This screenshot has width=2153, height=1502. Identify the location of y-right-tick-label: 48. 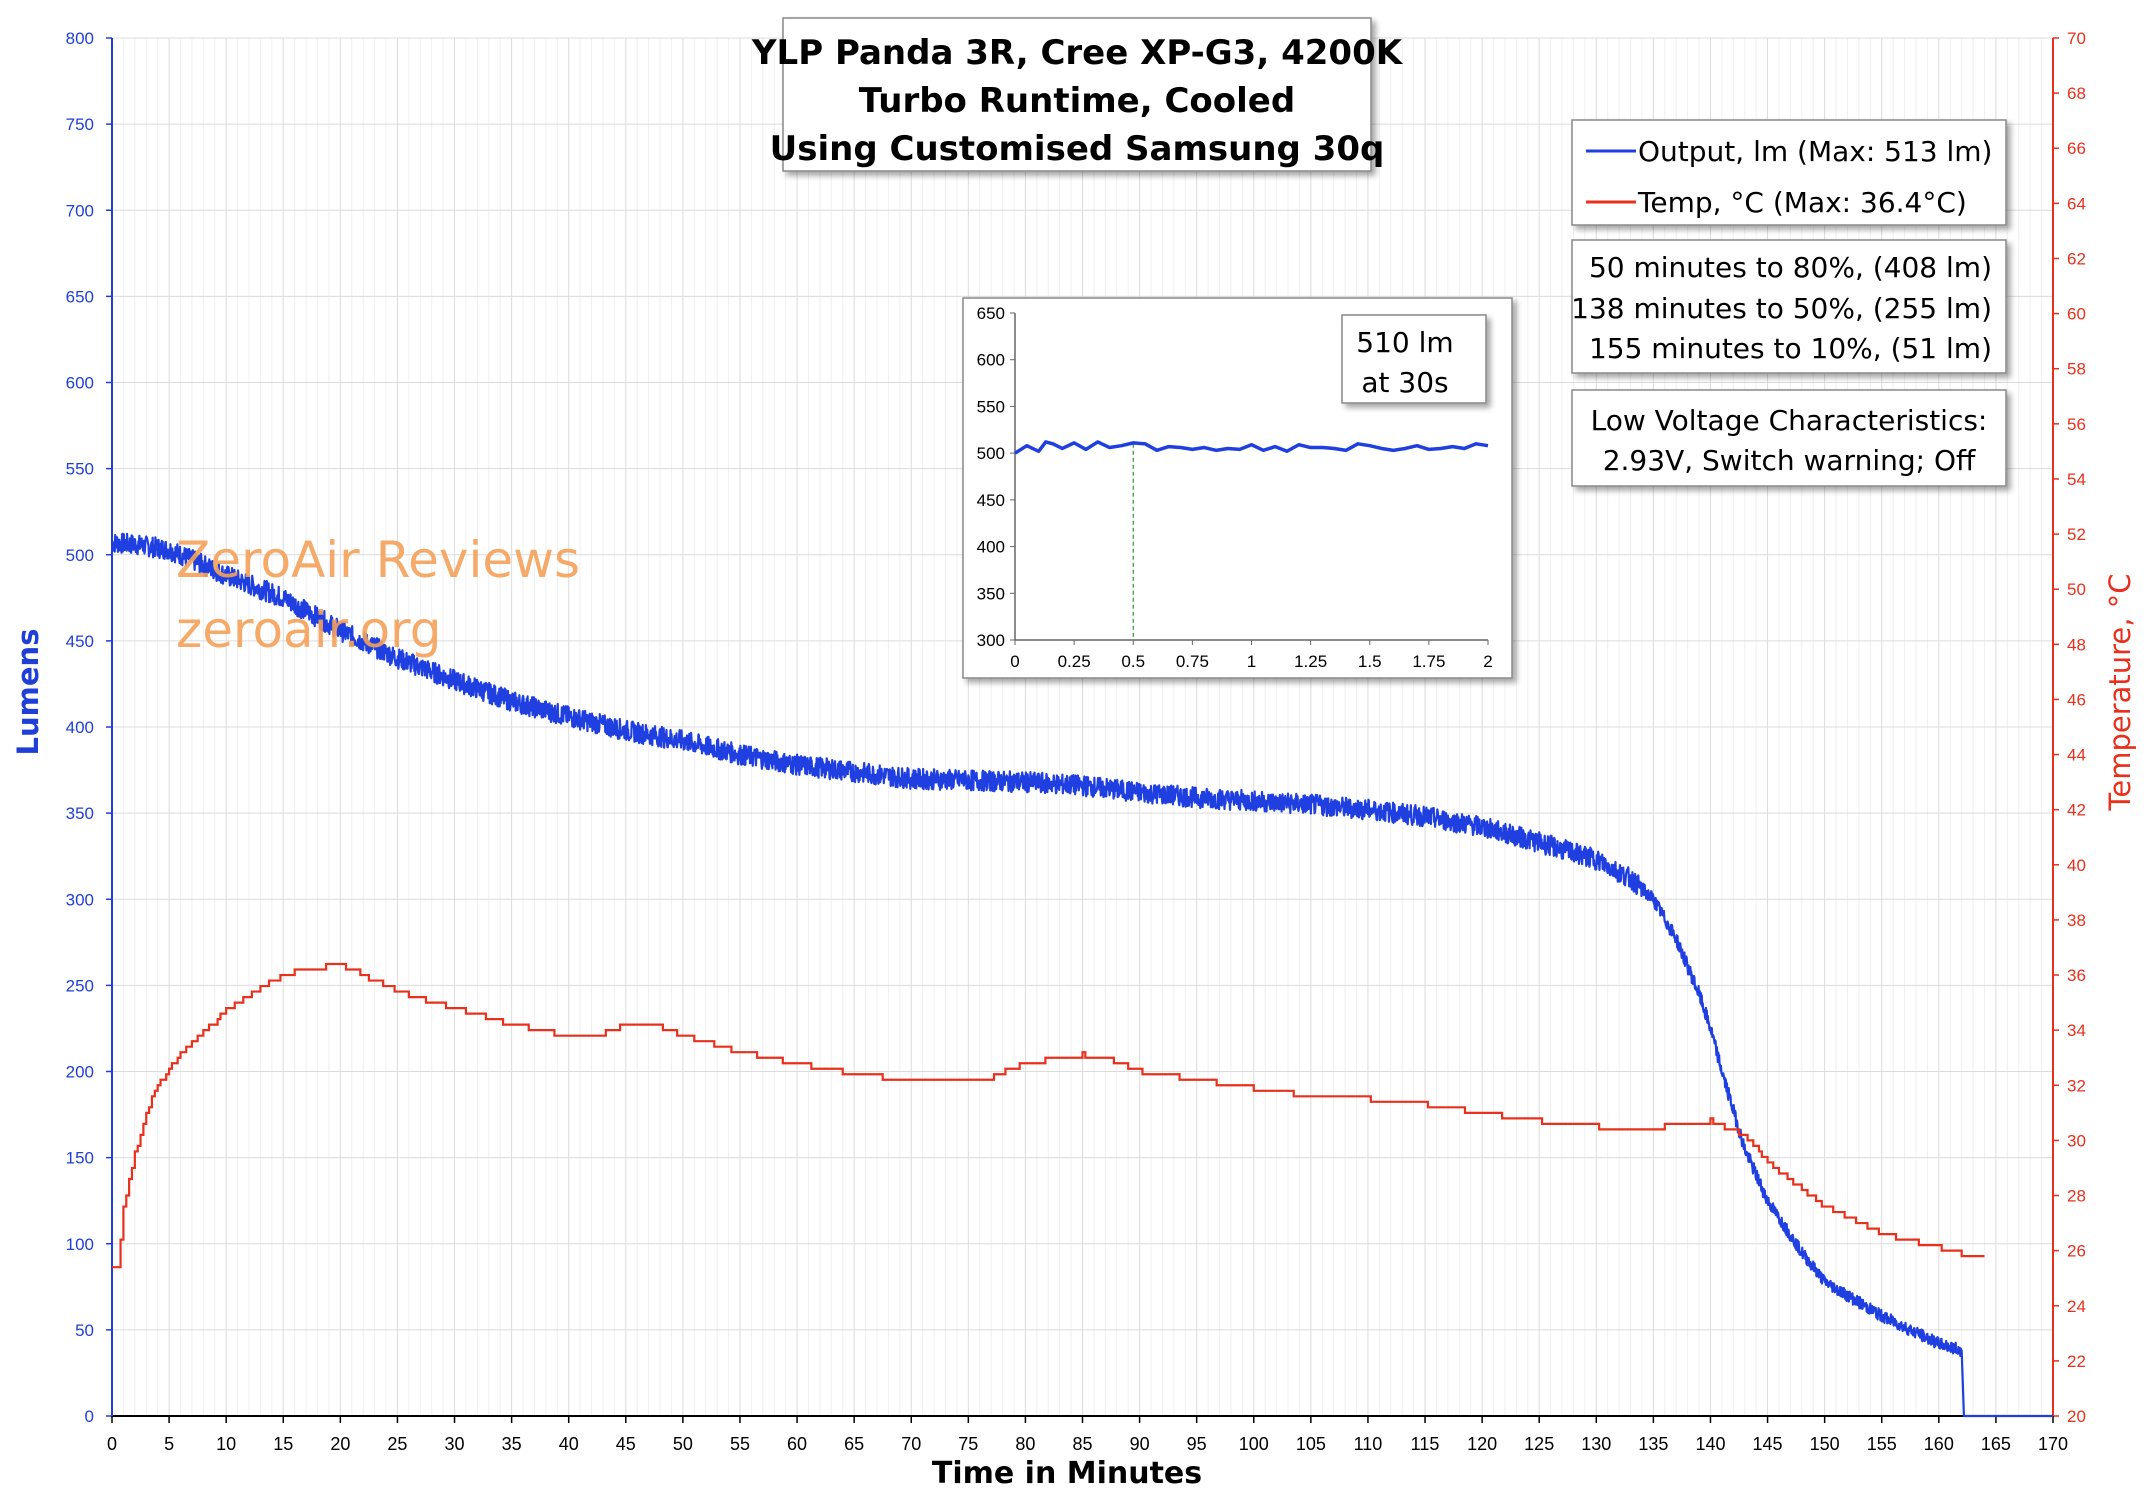
(2076, 644).